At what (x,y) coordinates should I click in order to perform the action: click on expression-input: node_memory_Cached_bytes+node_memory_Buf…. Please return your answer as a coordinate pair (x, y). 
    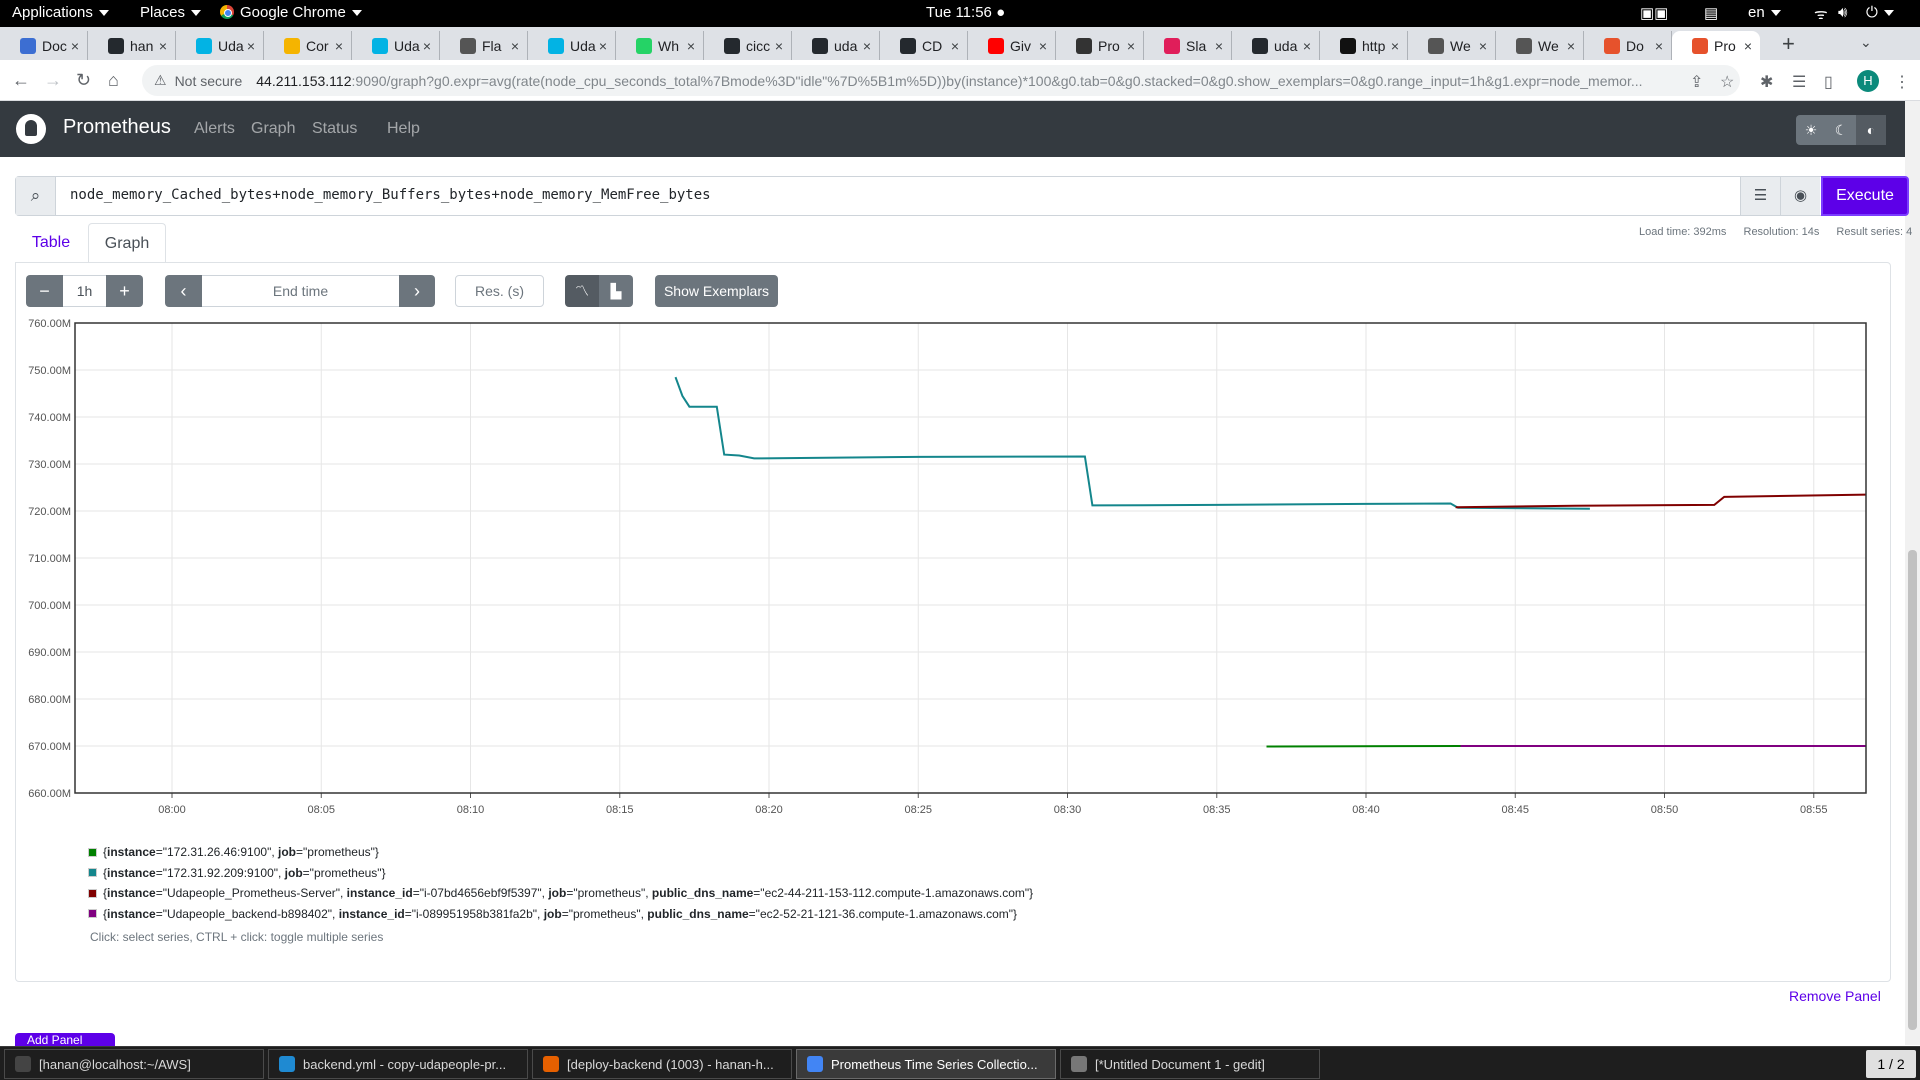
    Looking at the image, I should click on (390, 195).